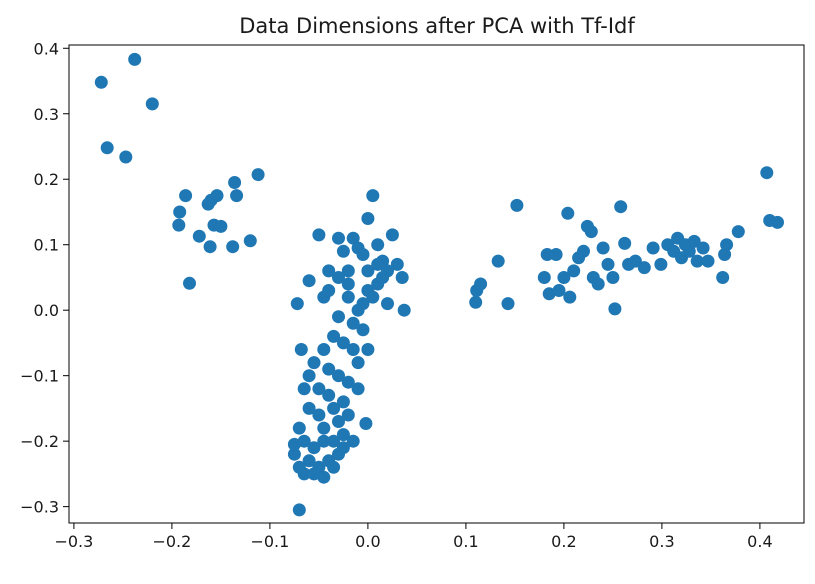 Image resolution: width=815 pixels, height=584 pixels. What do you see at coordinates (39, 376) in the screenshot?
I see `y-tick-label: −0.1` at bounding box center [39, 376].